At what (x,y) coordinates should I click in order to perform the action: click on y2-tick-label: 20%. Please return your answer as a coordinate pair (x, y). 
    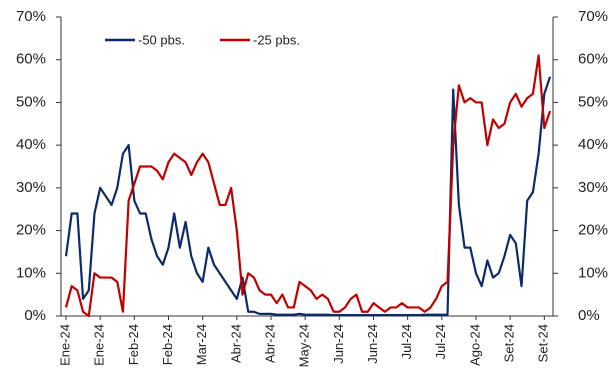
    Looking at the image, I should click on (593, 230).